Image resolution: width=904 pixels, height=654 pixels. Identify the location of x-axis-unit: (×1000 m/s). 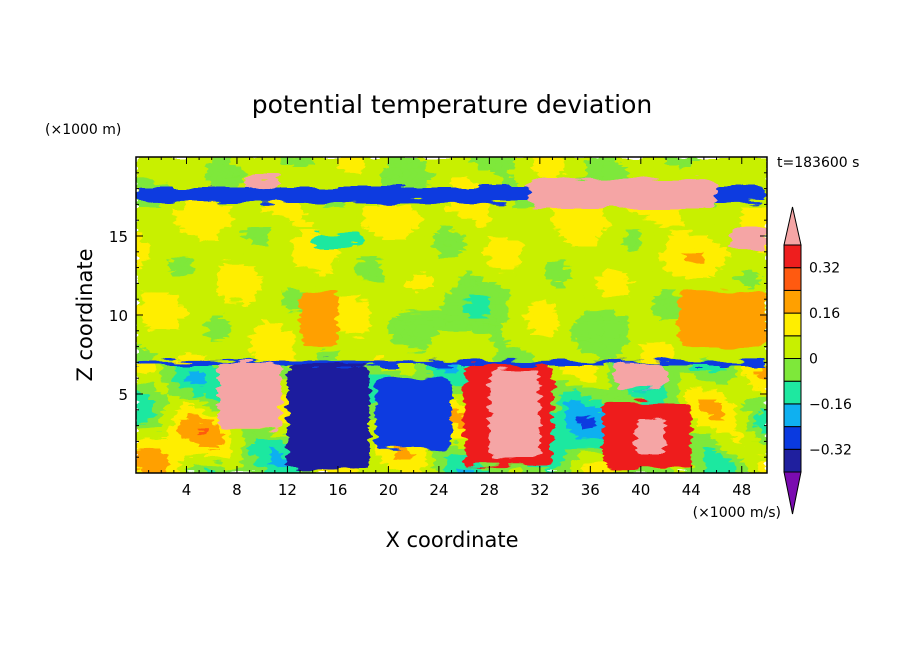
(737, 513).